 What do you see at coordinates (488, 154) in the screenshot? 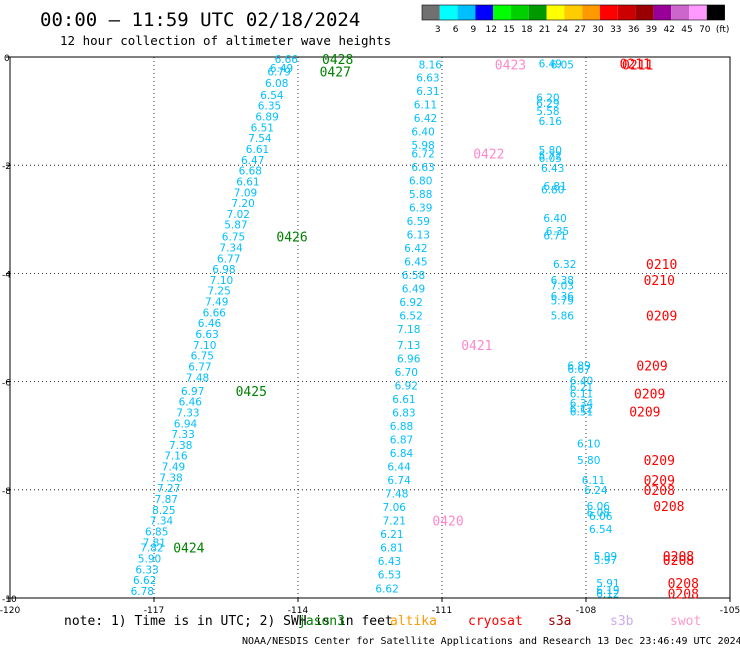
I see `pass-time-label: 0422` at bounding box center [488, 154].